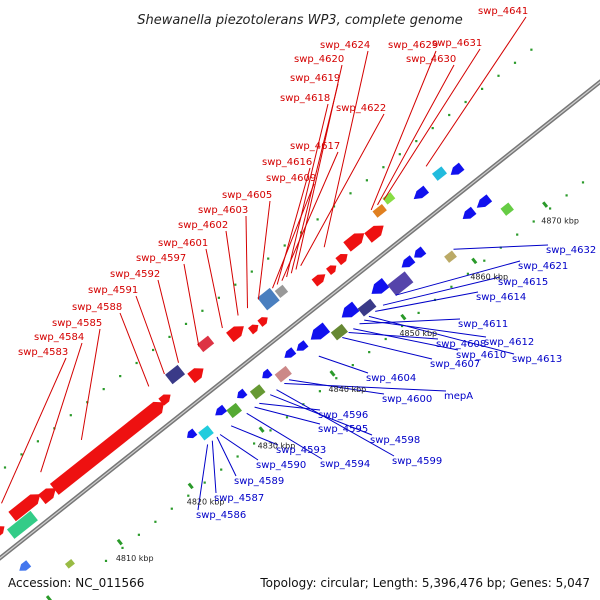 Image resolution: width=600 pixels, height=600 pixels. I want to click on tick-label: 4870 kbp, so click(560, 220).